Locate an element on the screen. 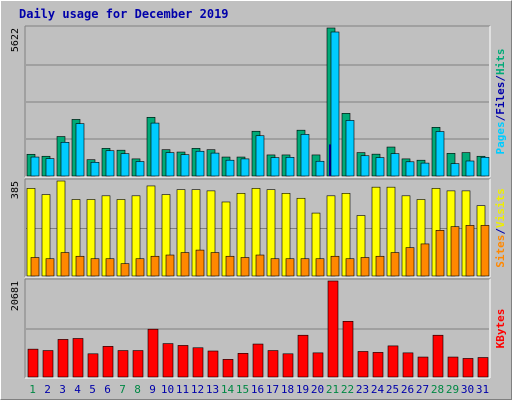  day-label: 16 is located at coordinates (257, 389).